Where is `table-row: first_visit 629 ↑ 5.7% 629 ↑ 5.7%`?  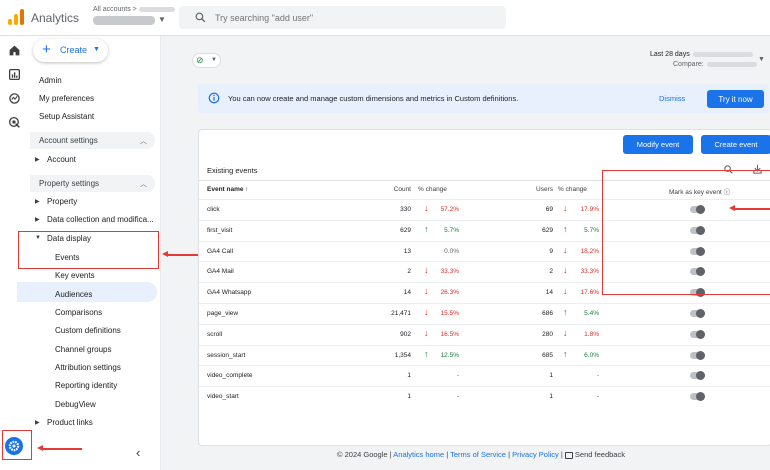
table-row: first_visit 629 ↑ 5.7% 629 ↑ 5.7% is located at coordinates (484, 230).